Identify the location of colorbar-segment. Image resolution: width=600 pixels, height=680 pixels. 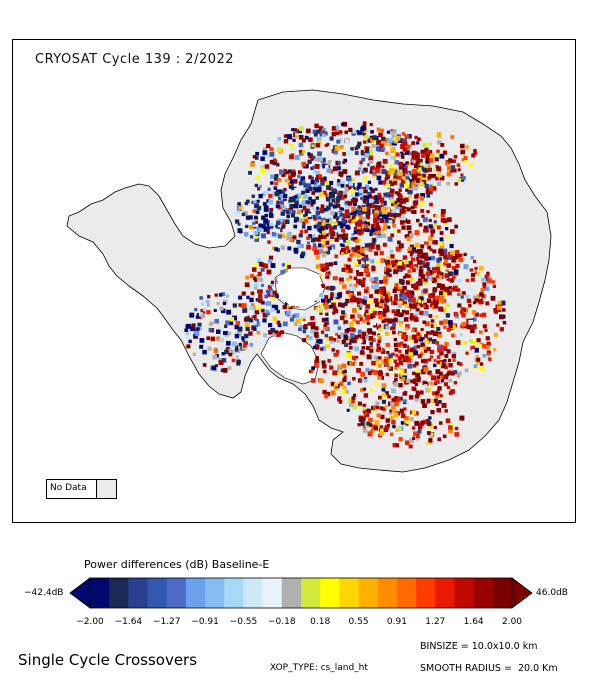
(464, 593).